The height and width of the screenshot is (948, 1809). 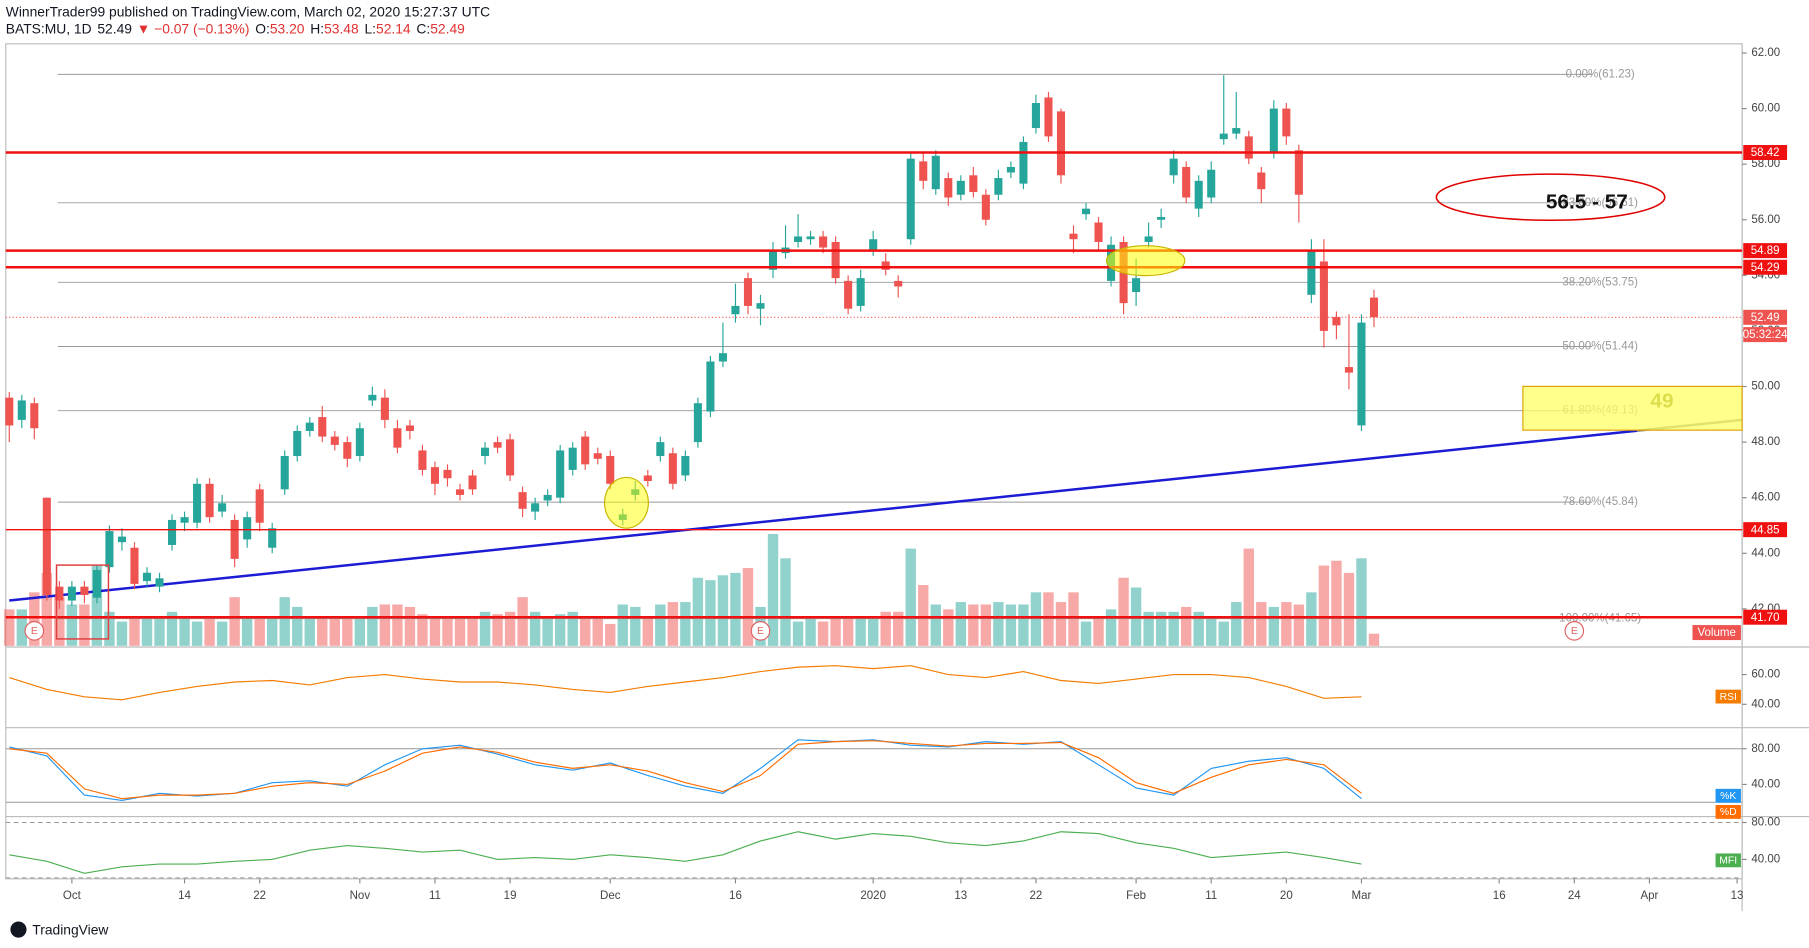 I want to click on y-tick-label: 80.00, so click(x=1765, y=749).